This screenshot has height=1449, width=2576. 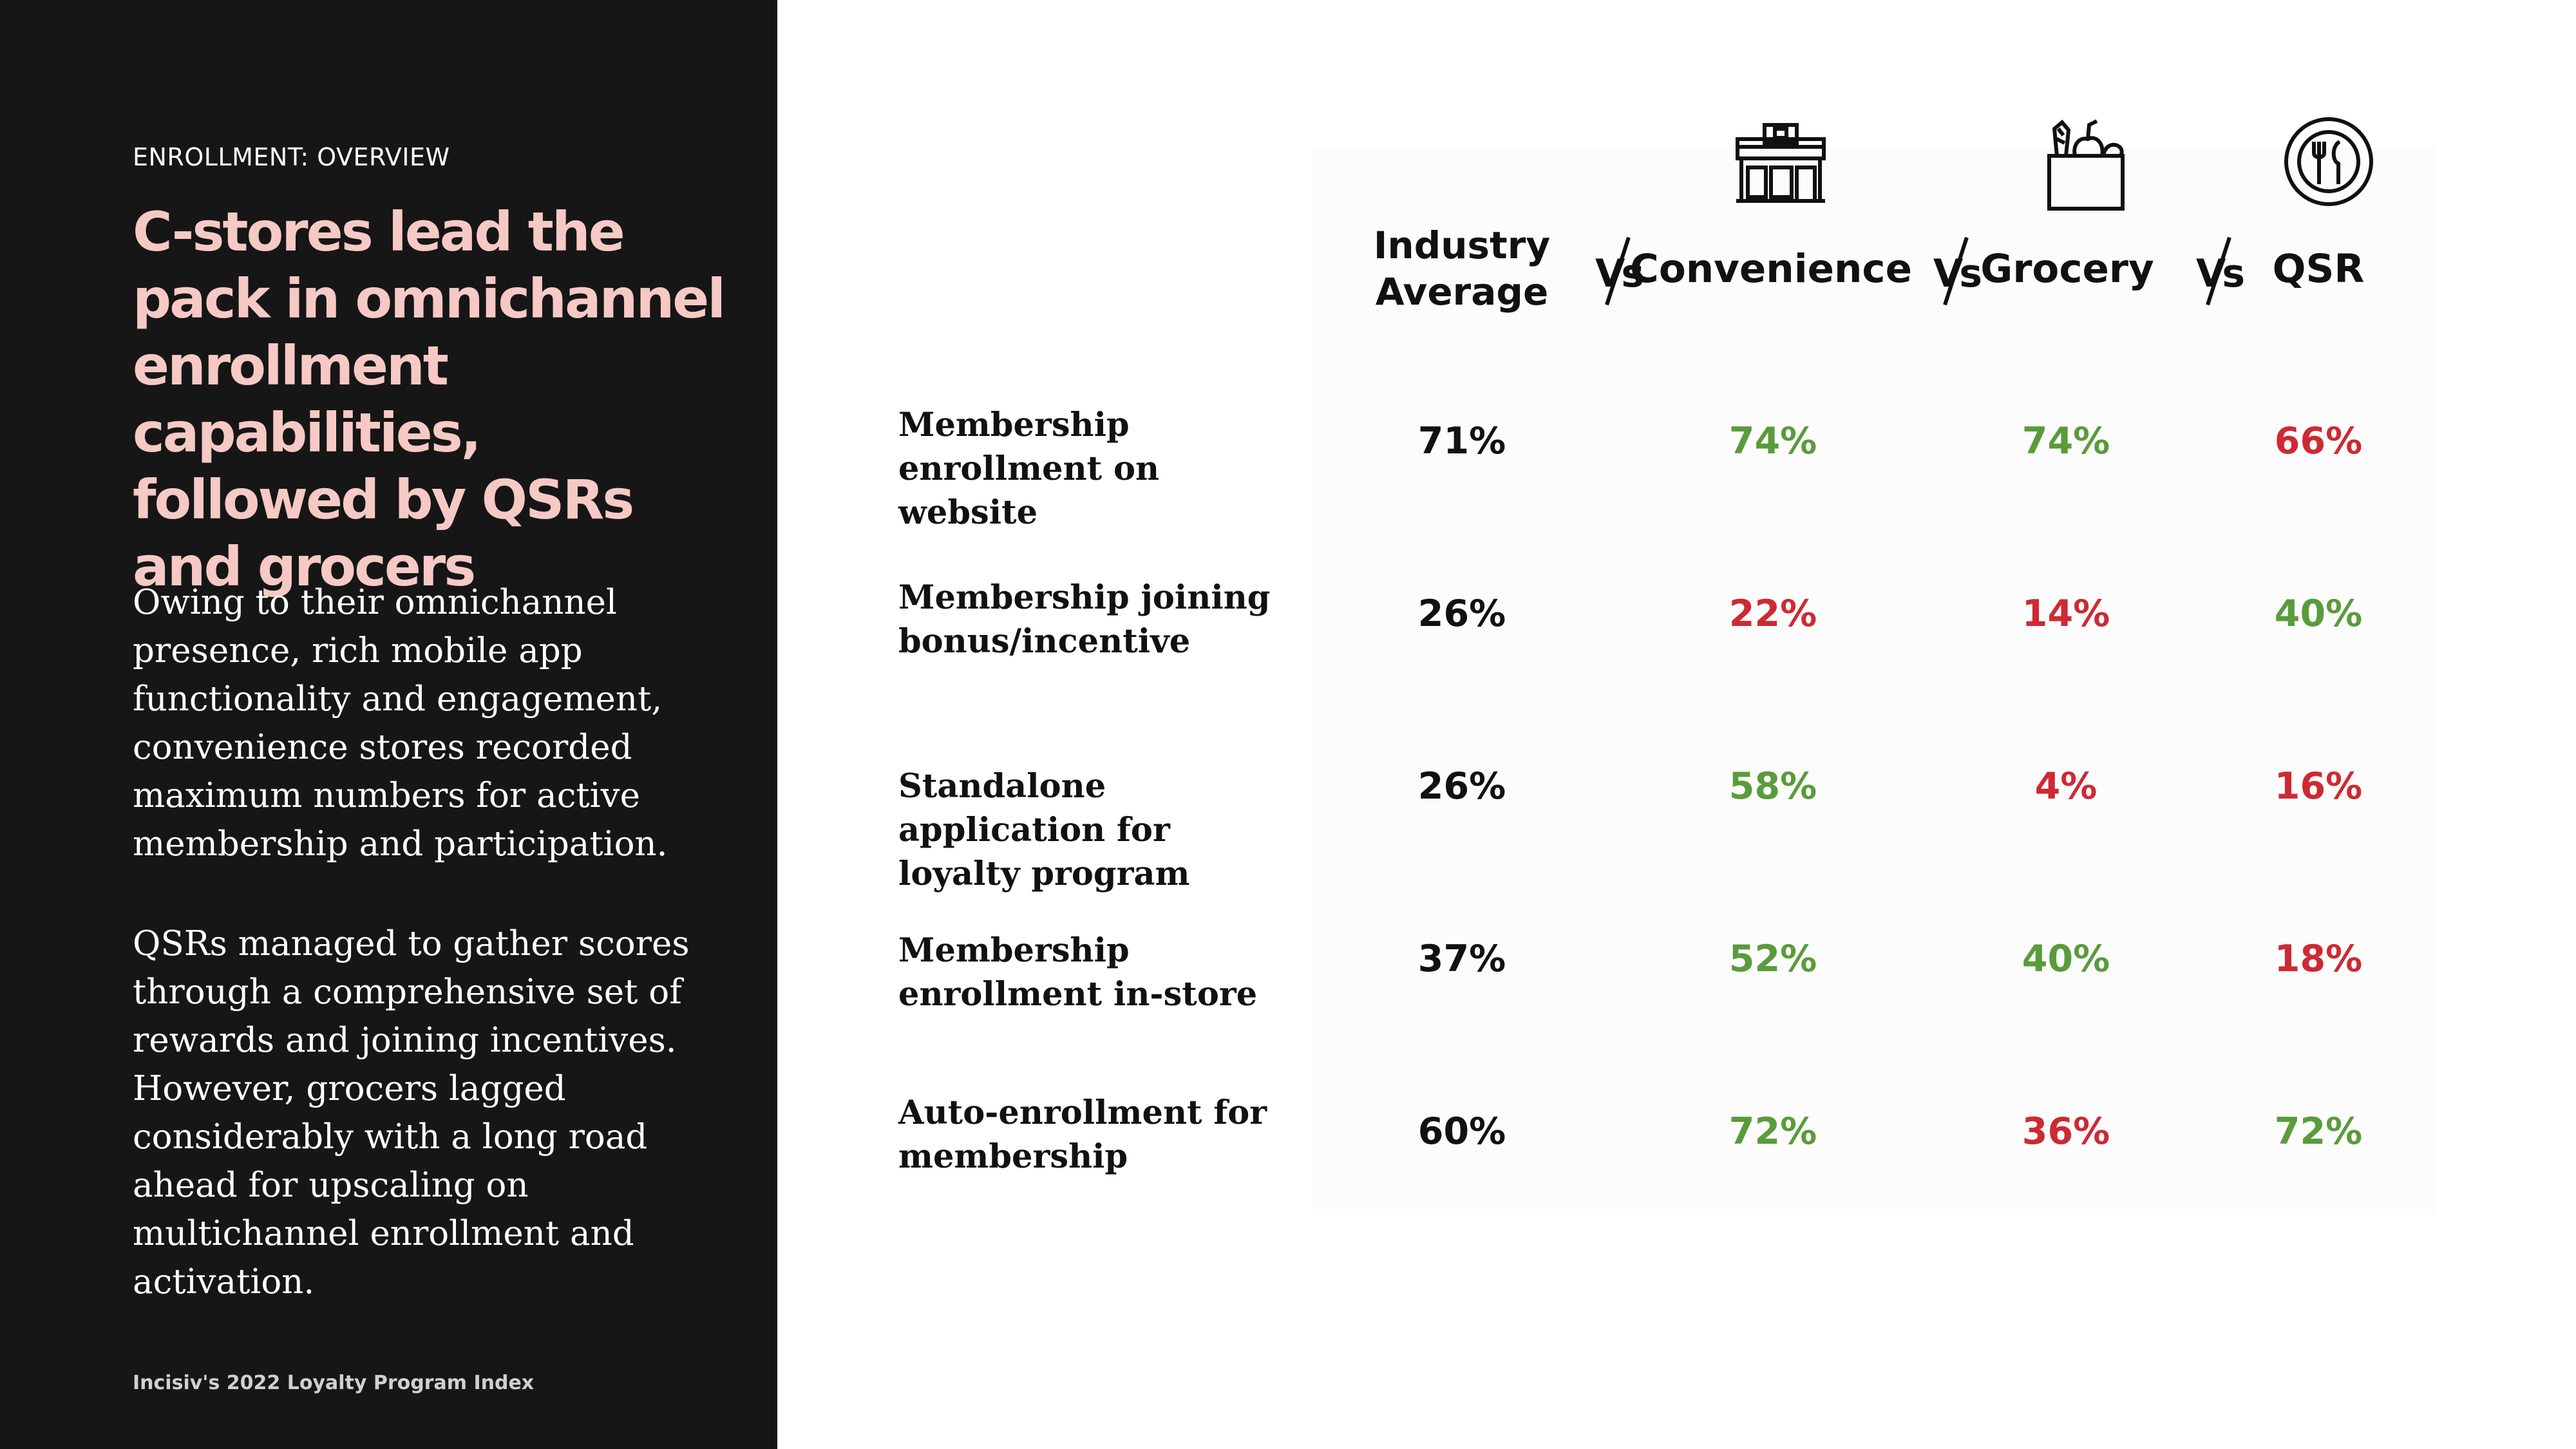 I want to click on row-label: Auto-enrollment for membership, so click(x=1082, y=1135).